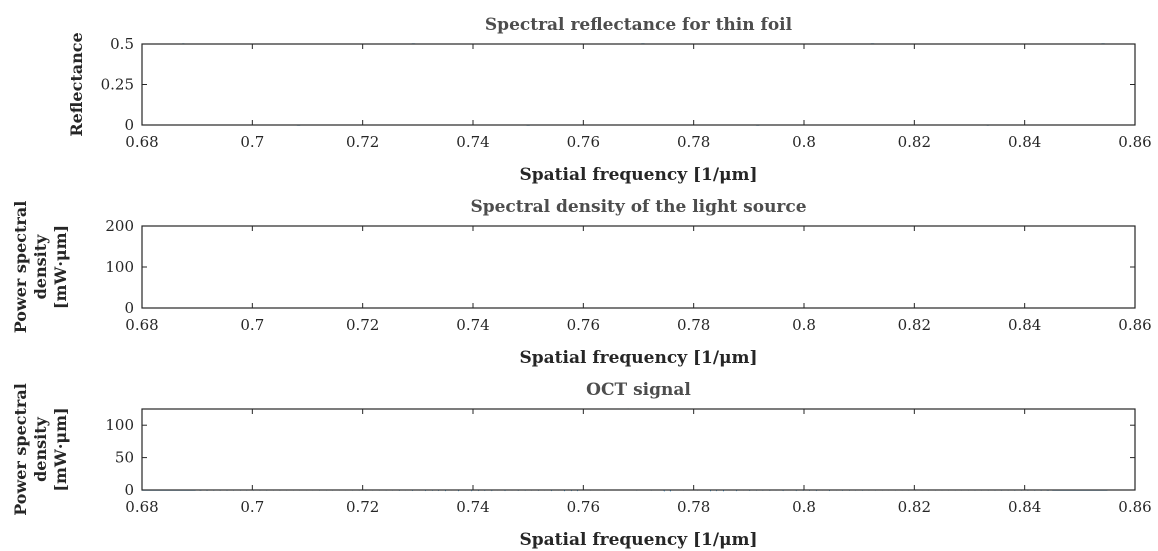 The height and width of the screenshot is (551, 1158). Describe the element at coordinates (119, 226) in the screenshot. I see `y-tick-label: 200` at that location.